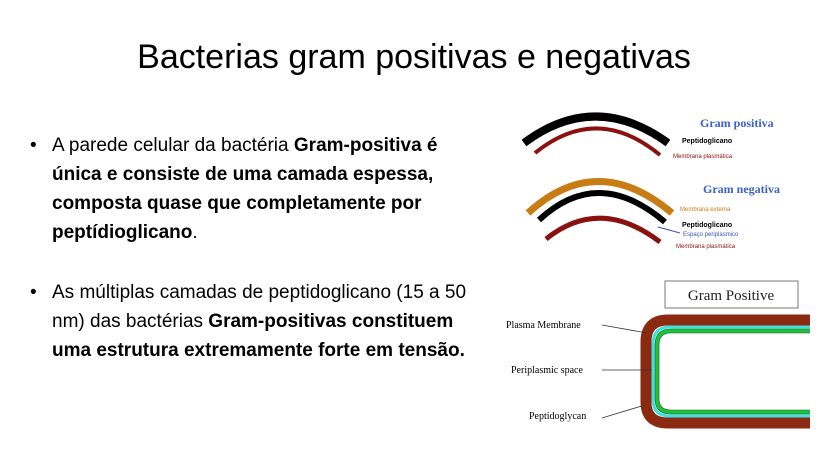  Describe the element at coordinates (414, 57) in the screenshot. I see `slide-title: Bacterias gram positivas e negativas` at that location.